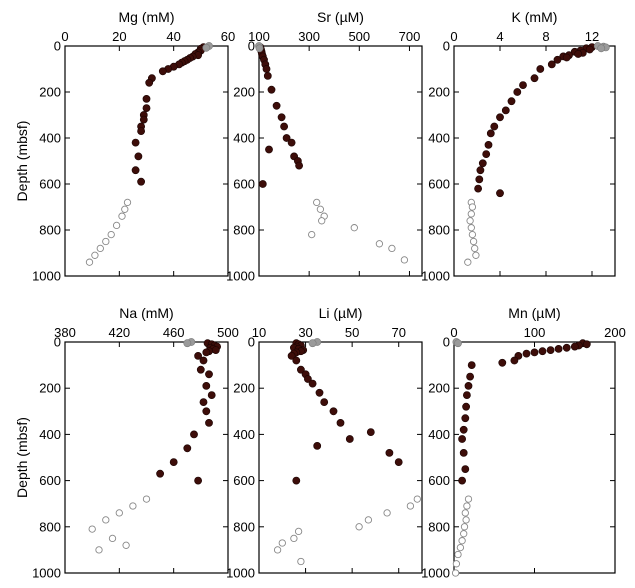  I want to click on li-xtick-label-2: 50, so click(352, 332).